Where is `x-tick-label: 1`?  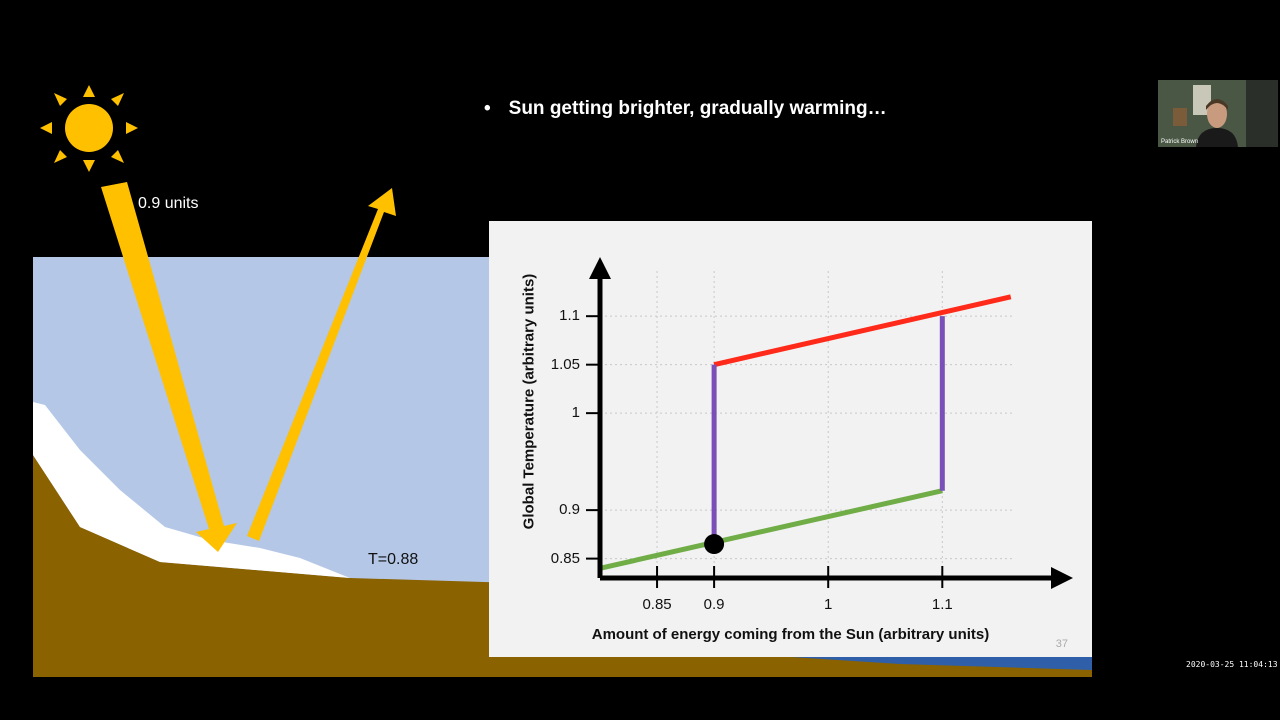 x-tick-label: 1 is located at coordinates (828, 604).